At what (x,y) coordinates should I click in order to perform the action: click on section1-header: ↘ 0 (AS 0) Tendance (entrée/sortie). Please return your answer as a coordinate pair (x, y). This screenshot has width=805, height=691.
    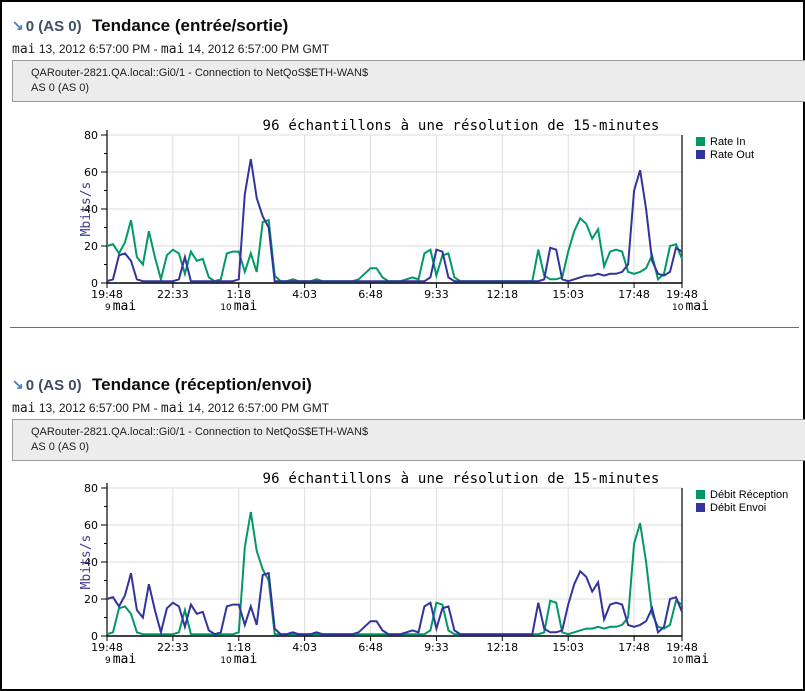
    Looking at the image, I should click on (150, 26).